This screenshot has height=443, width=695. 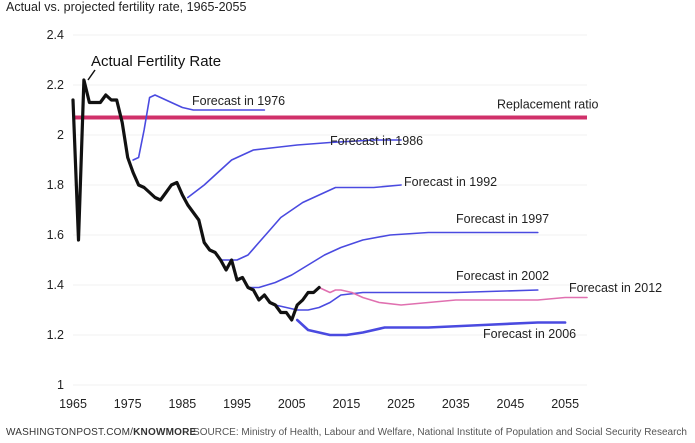 What do you see at coordinates (456, 404) in the screenshot?
I see `x-tick-label: 2035` at bounding box center [456, 404].